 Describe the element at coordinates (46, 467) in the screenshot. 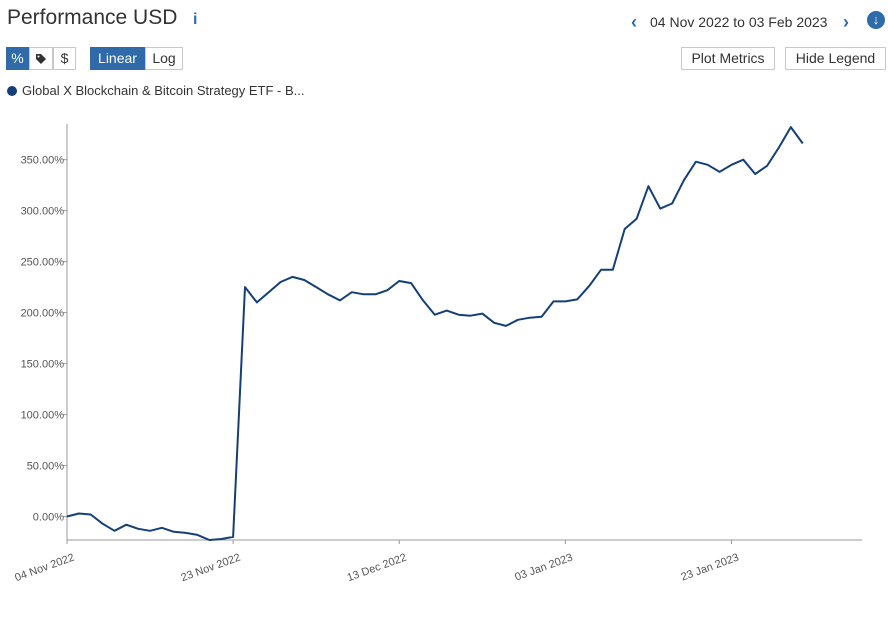

I see `y-tick-label: 50.00%` at that location.